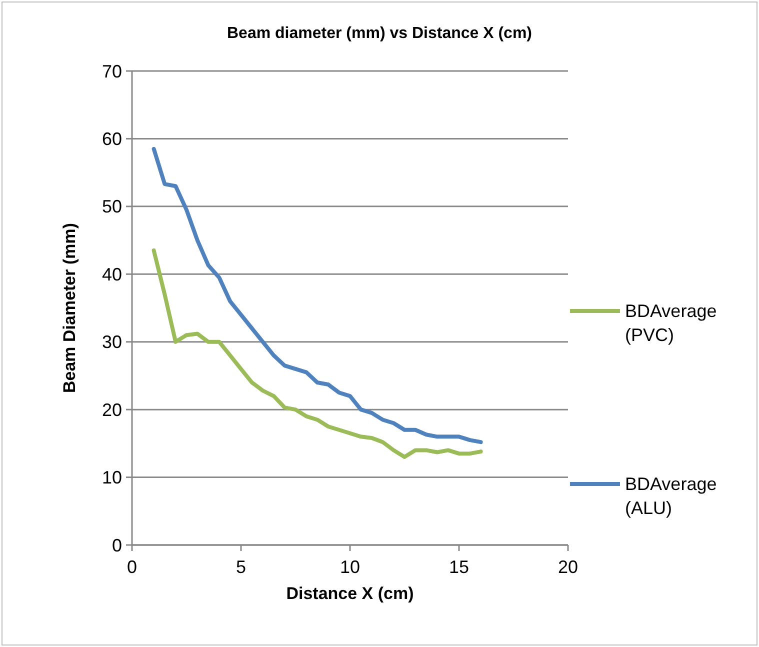 The image size is (759, 647). I want to click on legend-label: BDAverage (PVC), so click(671, 323).